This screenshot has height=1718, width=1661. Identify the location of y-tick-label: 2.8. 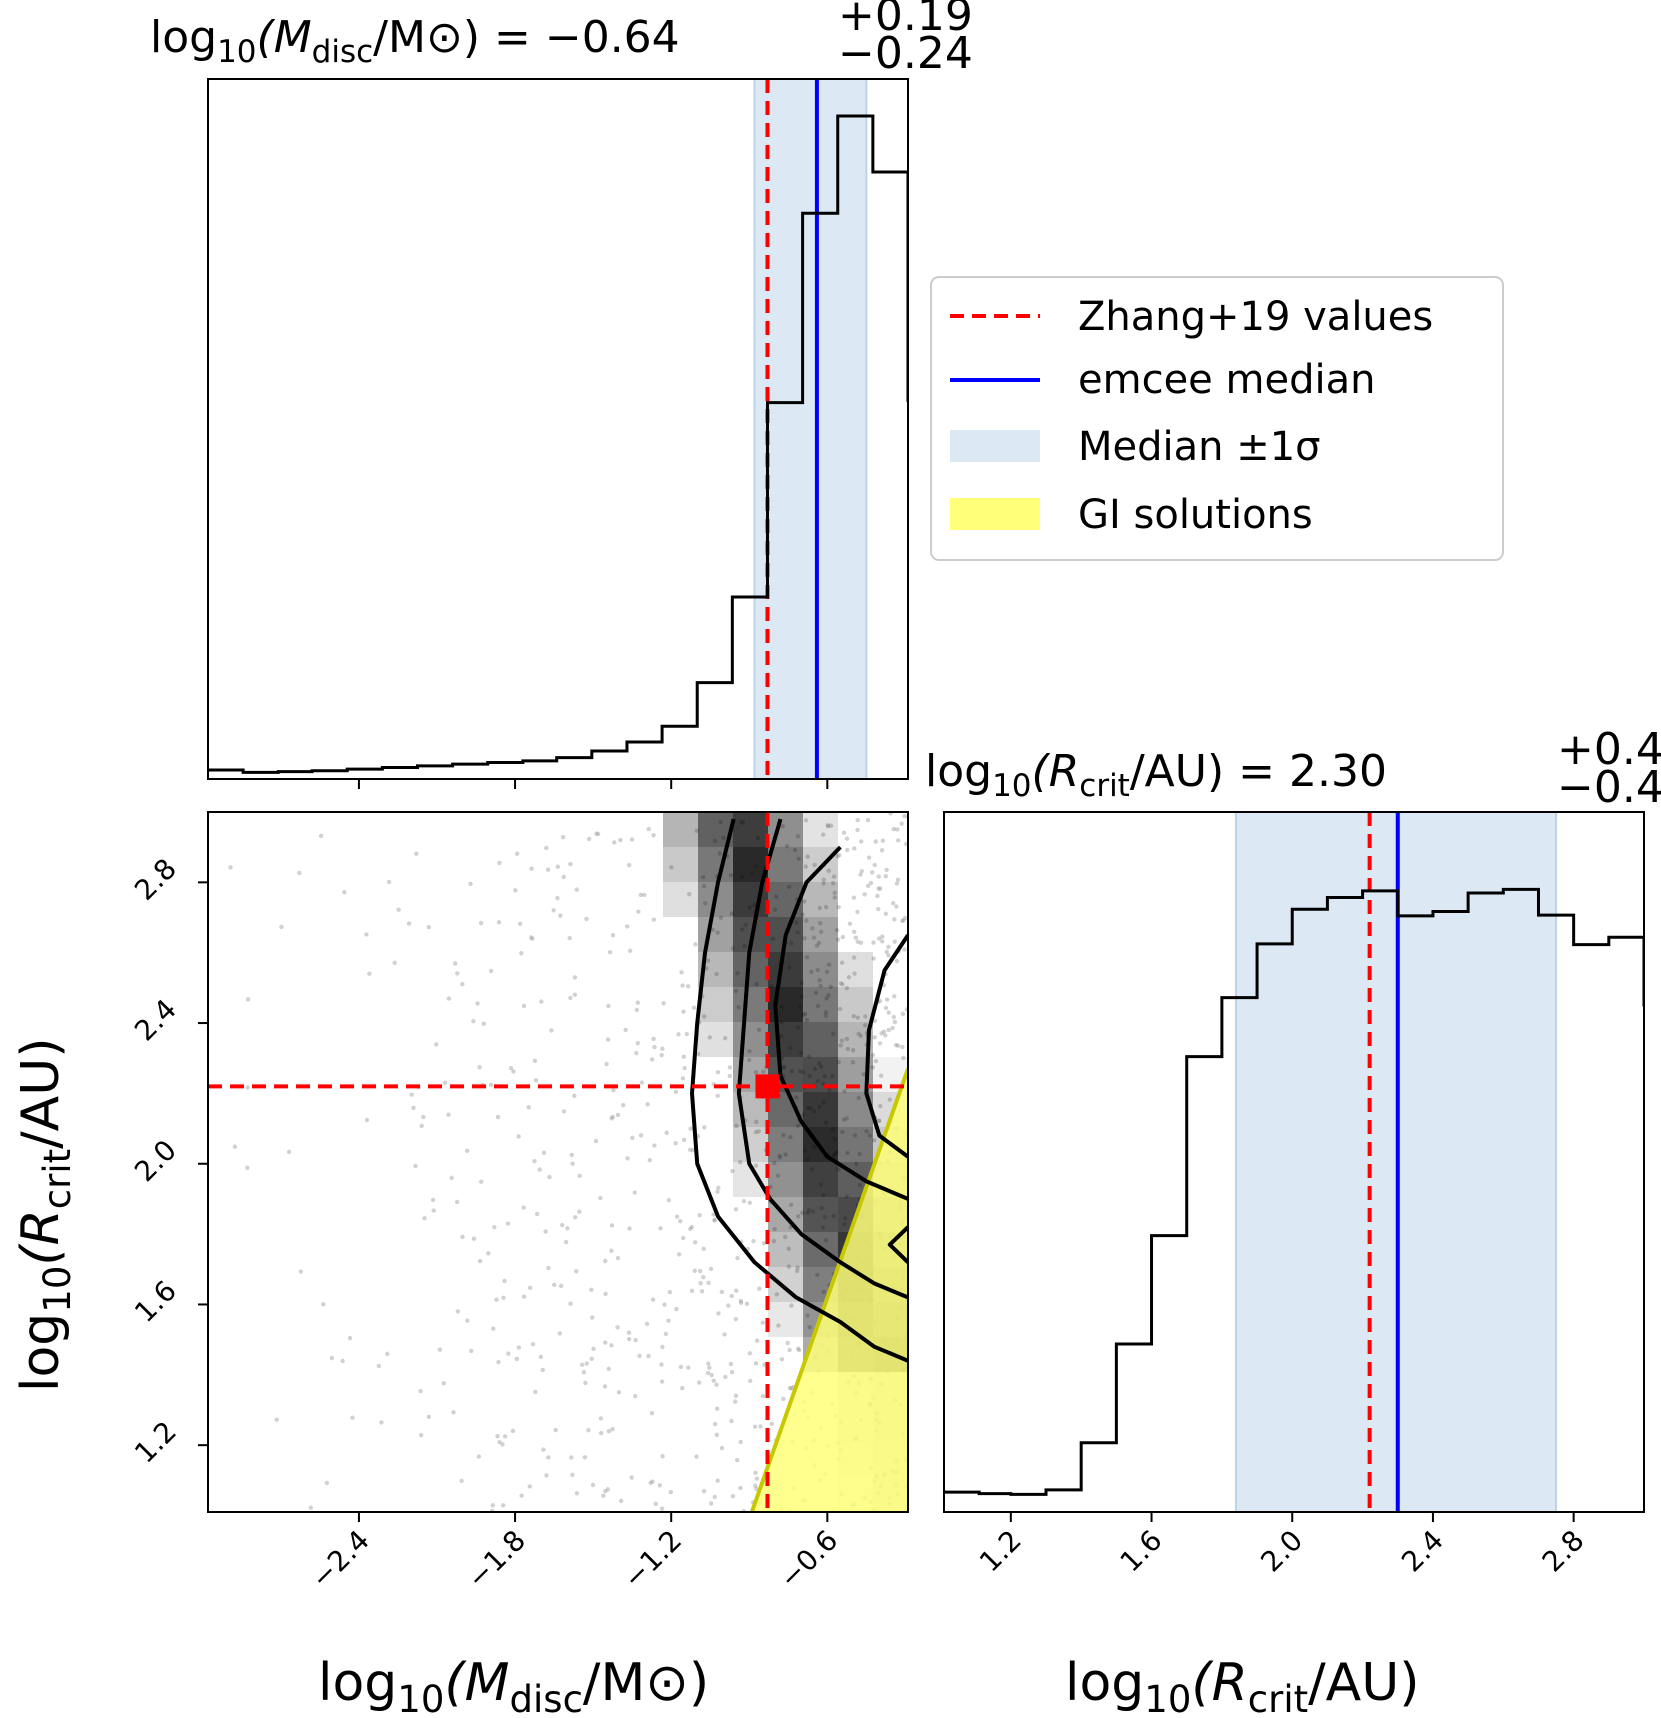
(155, 879).